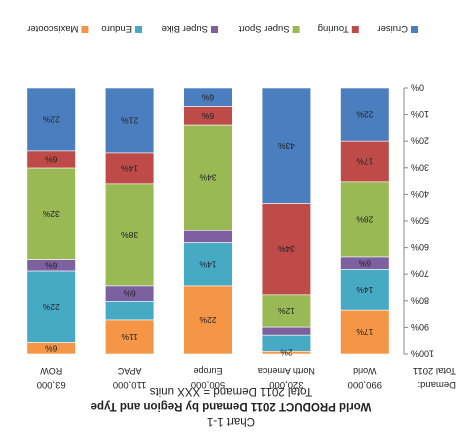  I want to click on category-label: ROW, so click(51, 371).